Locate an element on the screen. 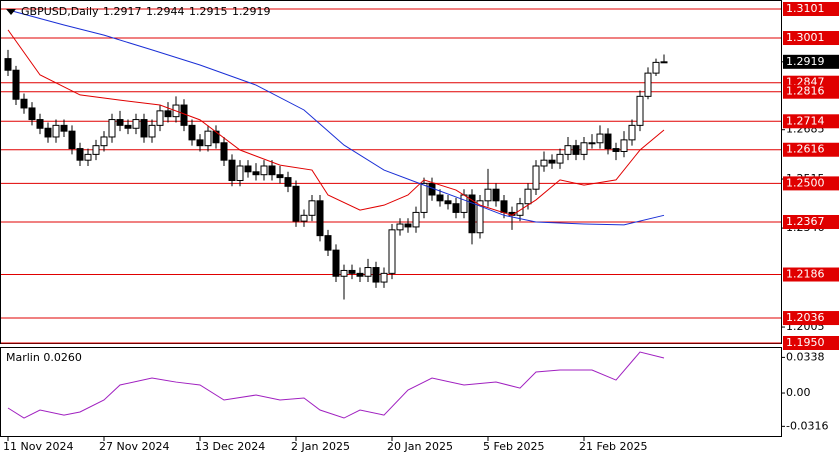  level-label: 1.2500 is located at coordinates (805, 182).